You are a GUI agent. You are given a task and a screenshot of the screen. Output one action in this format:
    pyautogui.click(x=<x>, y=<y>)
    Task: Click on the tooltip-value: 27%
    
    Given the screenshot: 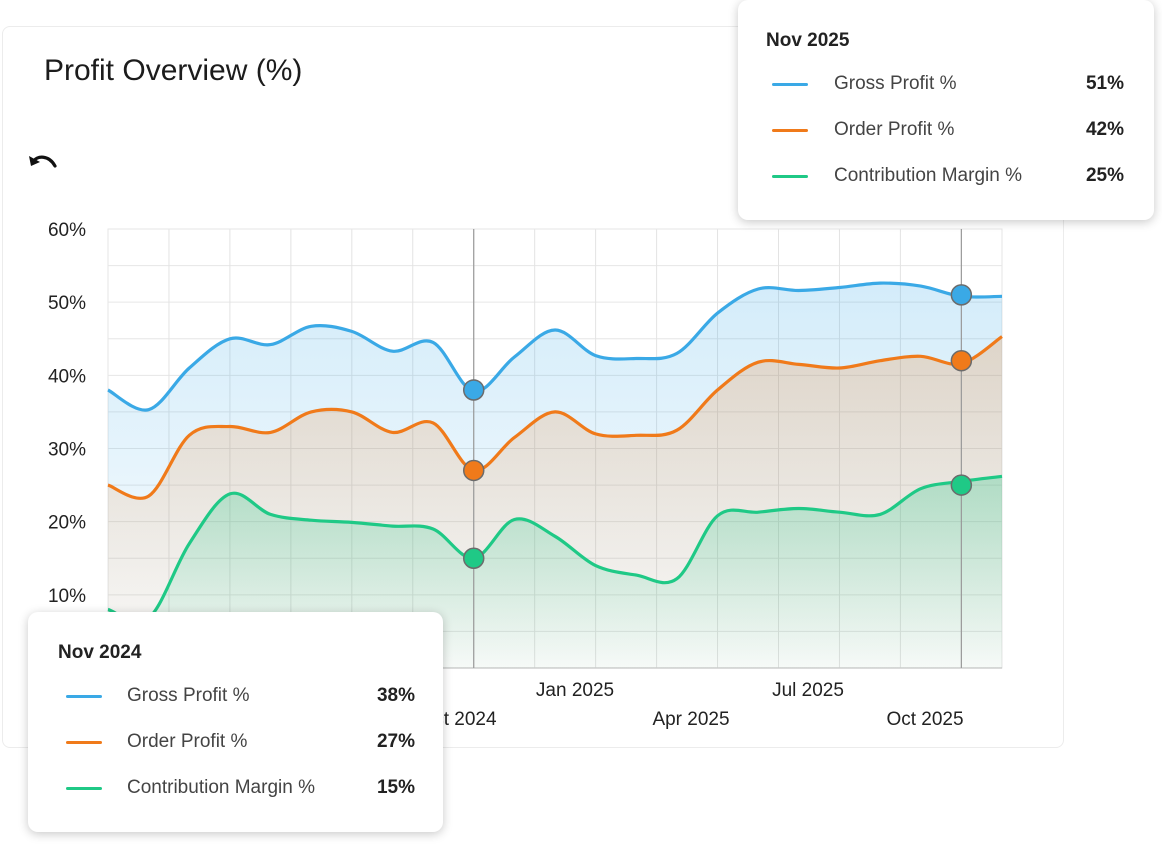 What is the action you would take?
    pyautogui.click(x=395, y=741)
    